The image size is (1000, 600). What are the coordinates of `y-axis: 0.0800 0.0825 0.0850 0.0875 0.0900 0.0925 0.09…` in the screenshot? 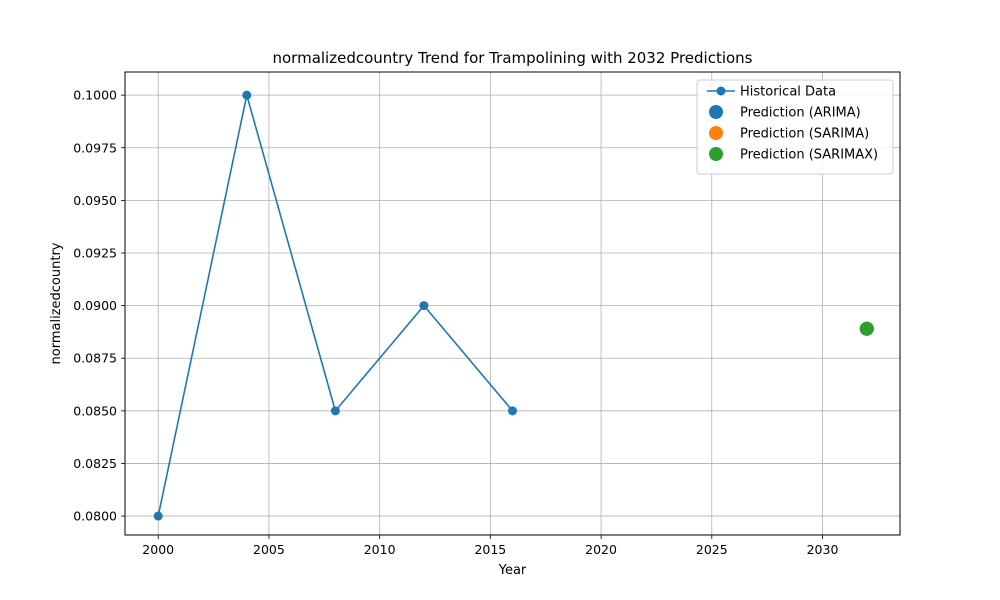 It's located at (99, 306).